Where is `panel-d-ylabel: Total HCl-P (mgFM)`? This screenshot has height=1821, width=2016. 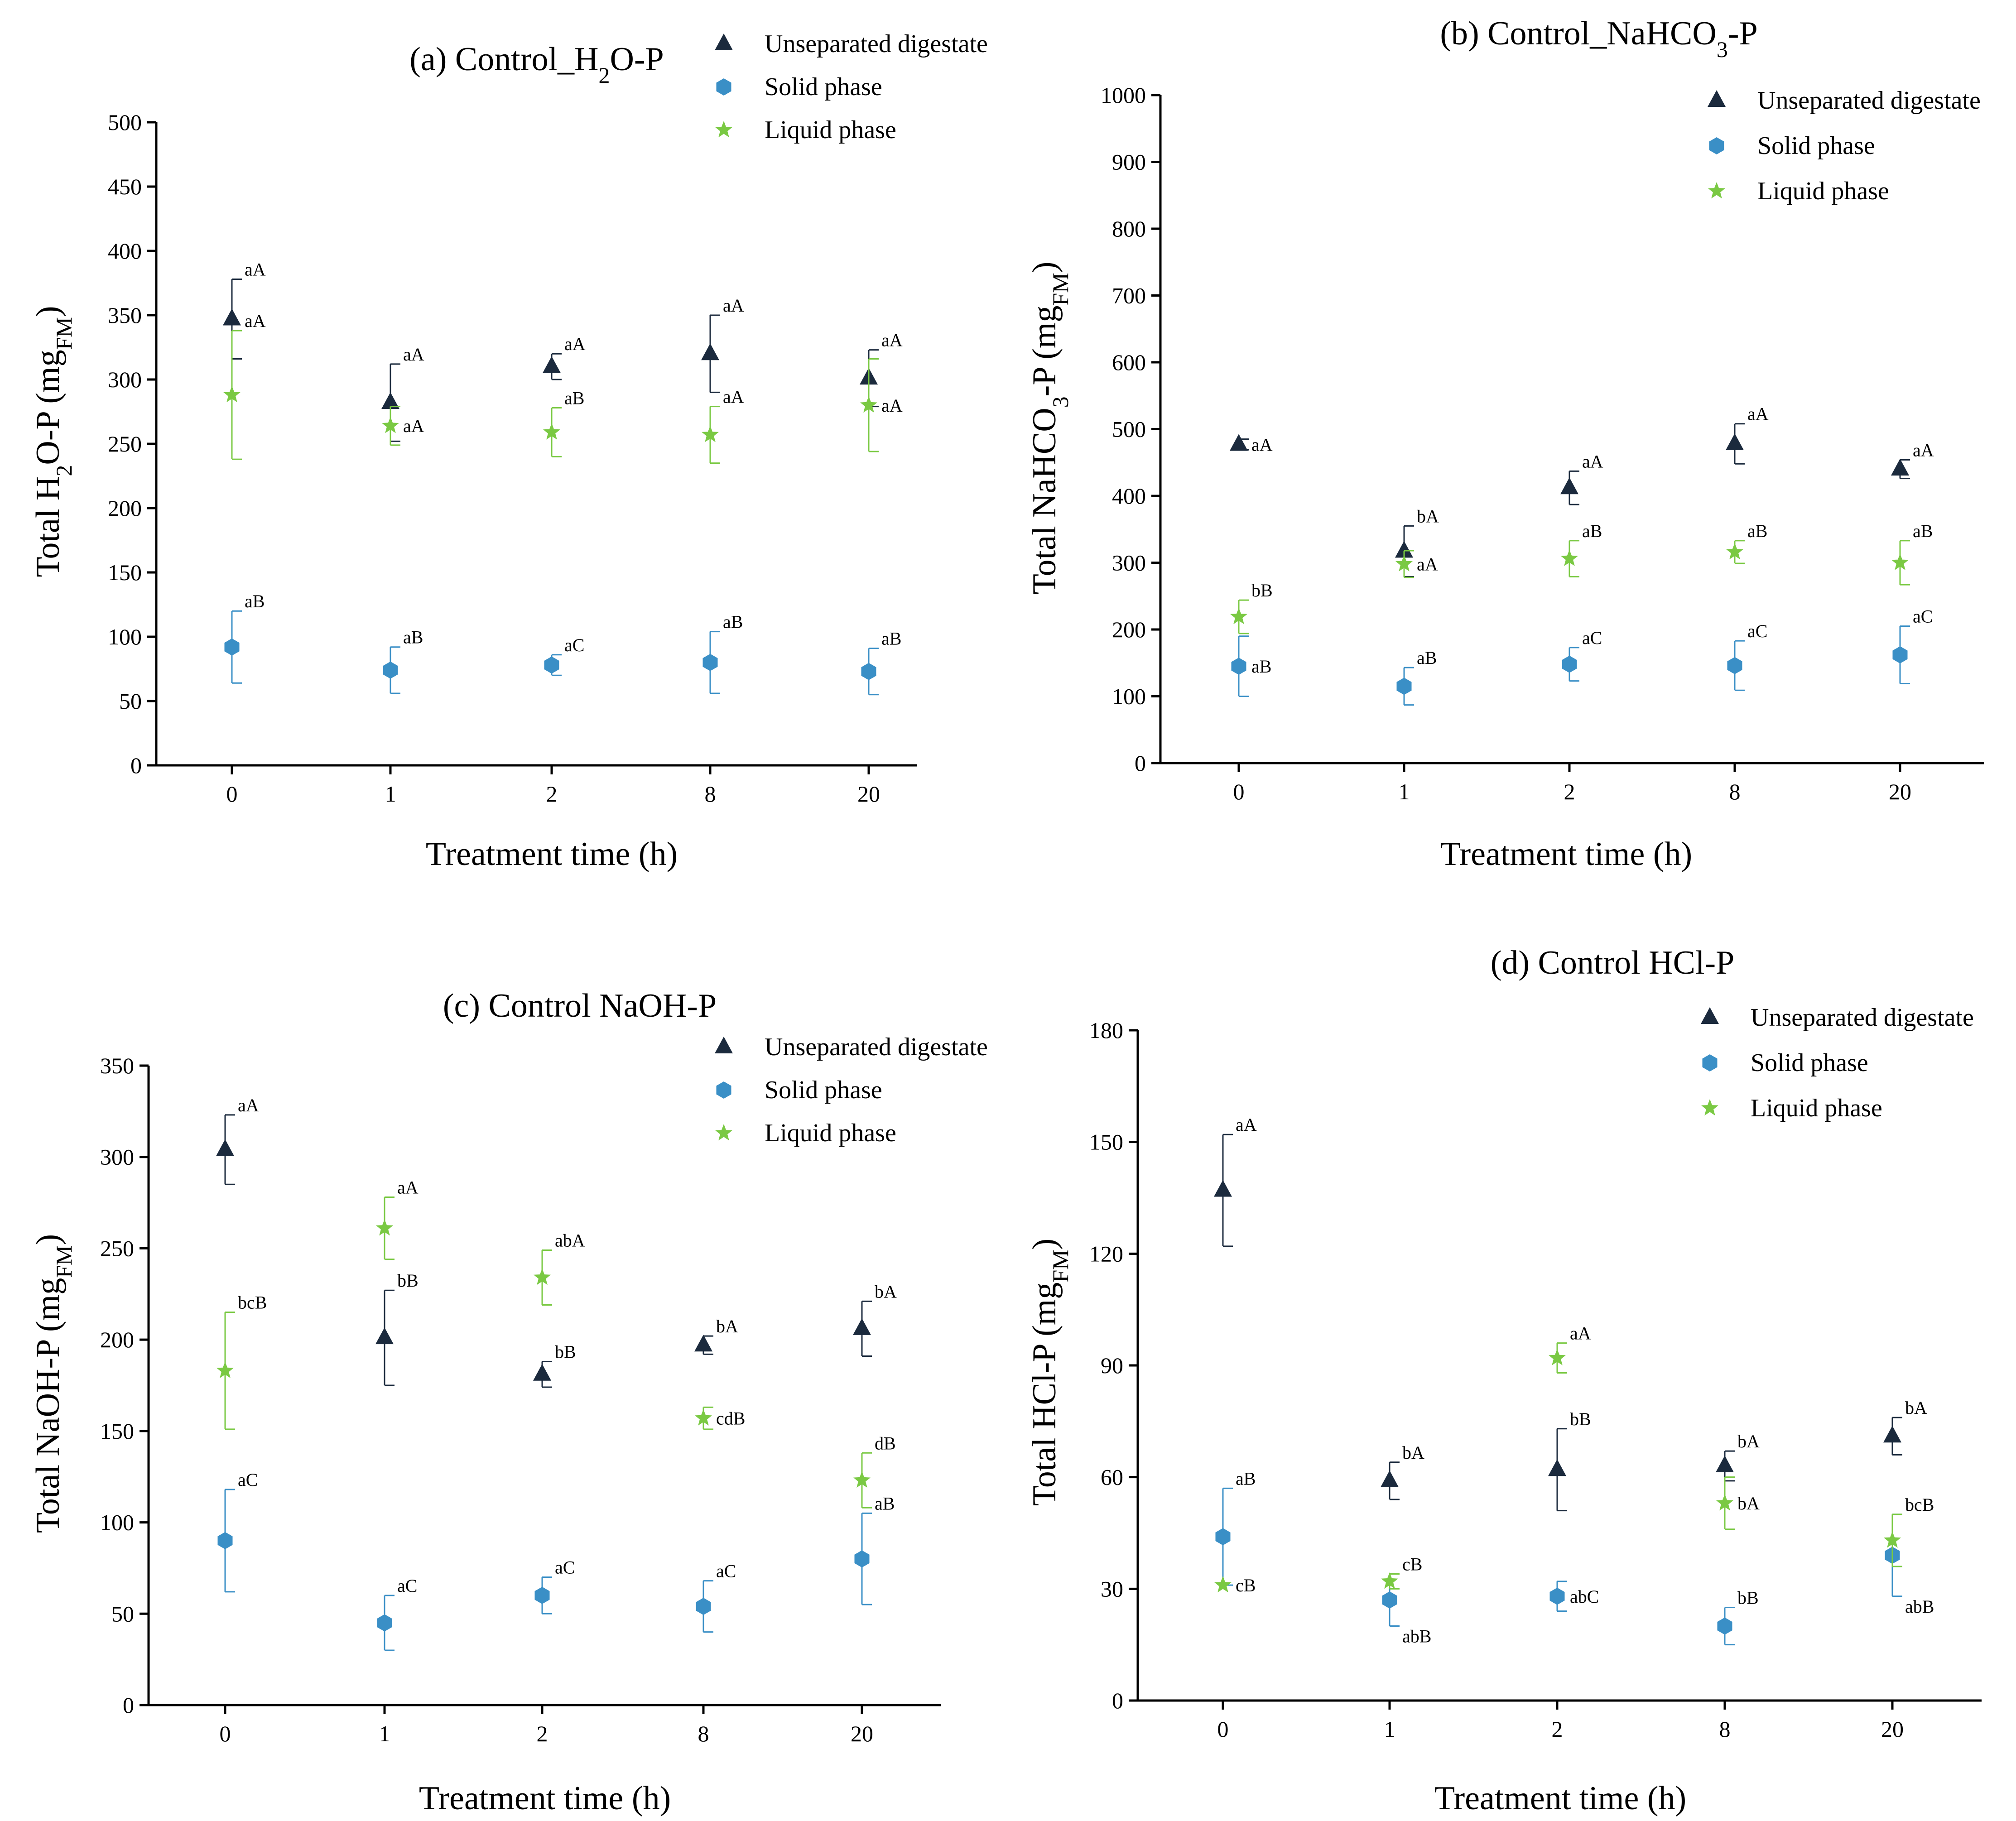 panel-d-ylabel: Total HCl-P (mgFM) is located at coordinates (1049, 1373).